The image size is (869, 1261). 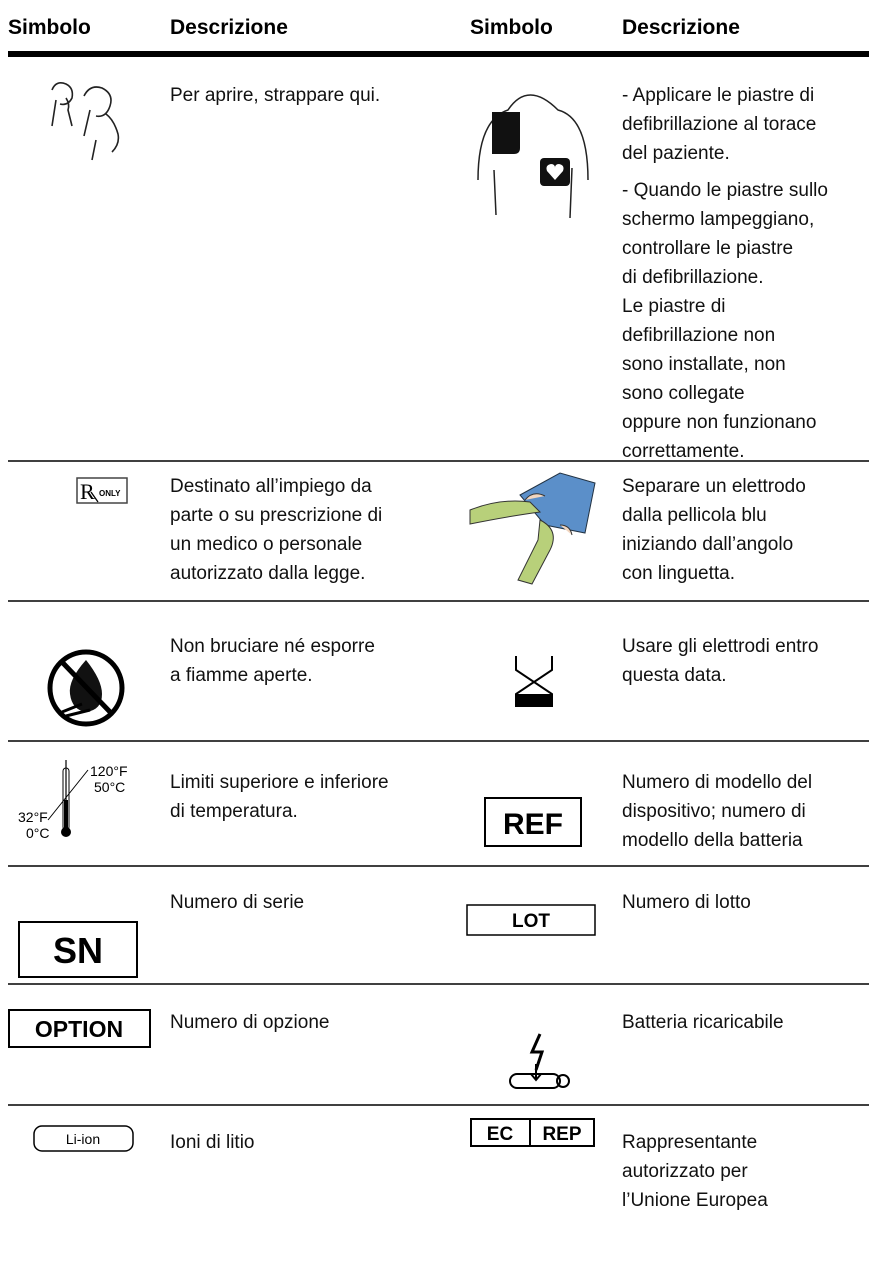 What do you see at coordinates (85, 121) in the screenshot?
I see `tear-icon` at bounding box center [85, 121].